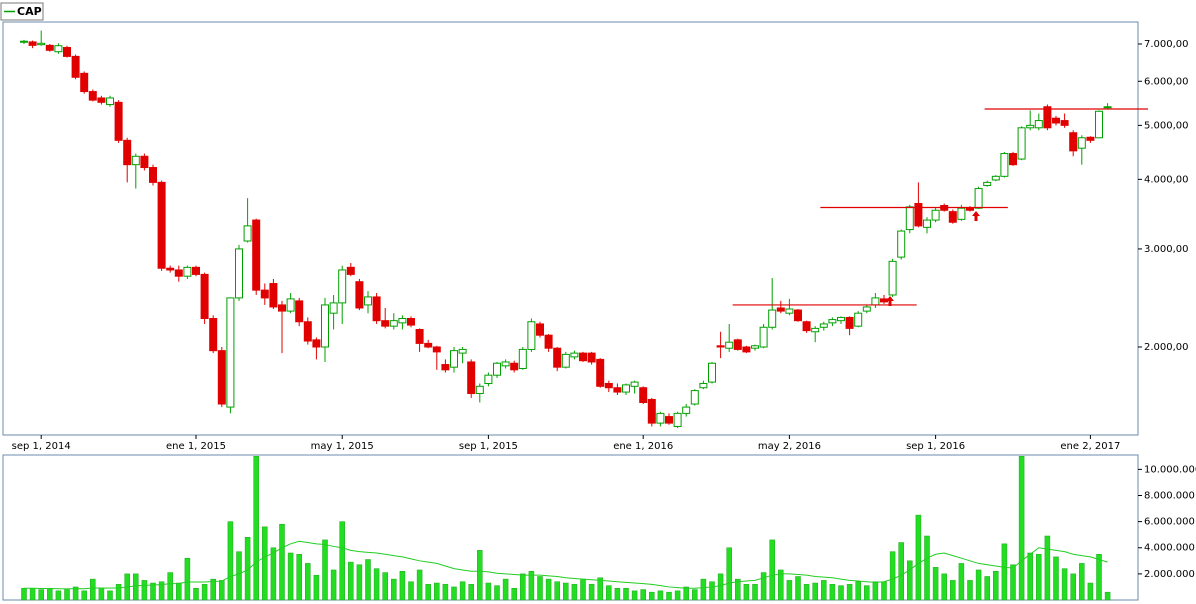 This screenshot has height=604, width=1196. What do you see at coordinates (1090, 446) in the screenshot?
I see `x-tick-label: ene 2, 2017` at bounding box center [1090, 446].